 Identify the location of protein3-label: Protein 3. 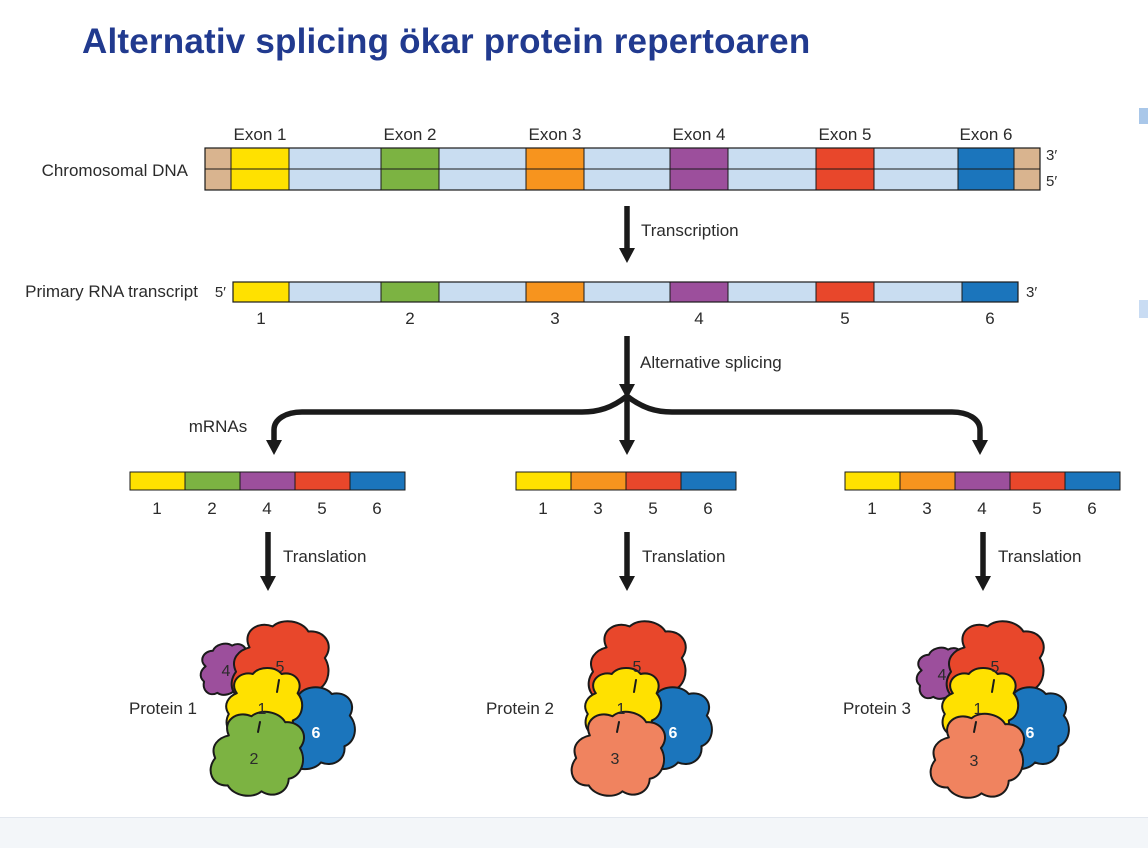
(877, 708).